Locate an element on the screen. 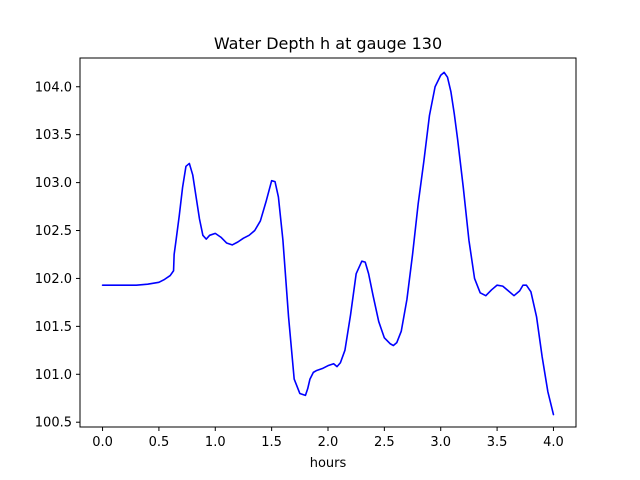 This screenshot has width=640, height=480. y-tick-label: 102.5 is located at coordinates (53, 231).